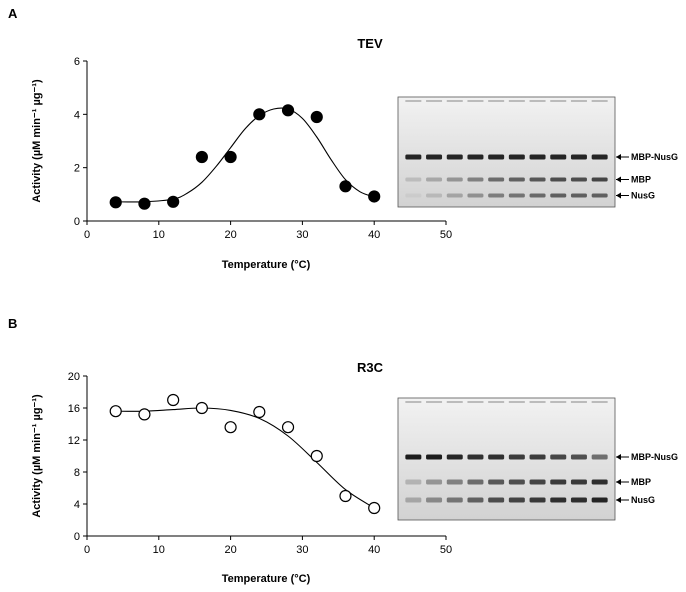 The image size is (686, 592). What do you see at coordinates (302, 550) in the screenshot?
I see `r3c-x-tick-label: 30` at bounding box center [302, 550].